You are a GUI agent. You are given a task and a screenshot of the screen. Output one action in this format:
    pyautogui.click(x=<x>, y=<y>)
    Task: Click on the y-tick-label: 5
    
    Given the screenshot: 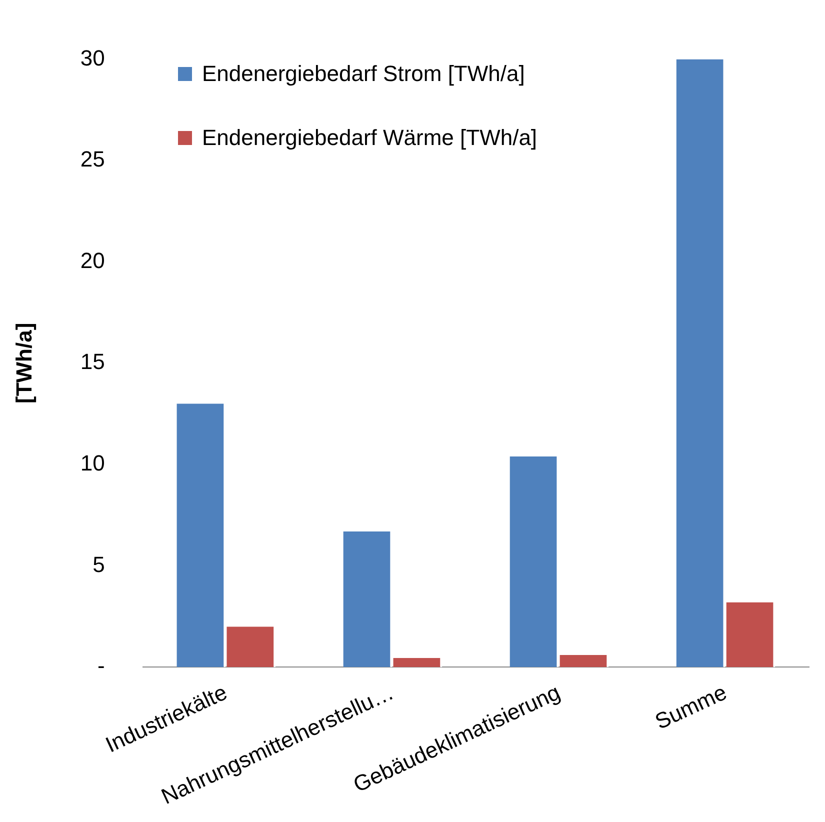 What is the action you would take?
    pyautogui.click(x=98, y=564)
    